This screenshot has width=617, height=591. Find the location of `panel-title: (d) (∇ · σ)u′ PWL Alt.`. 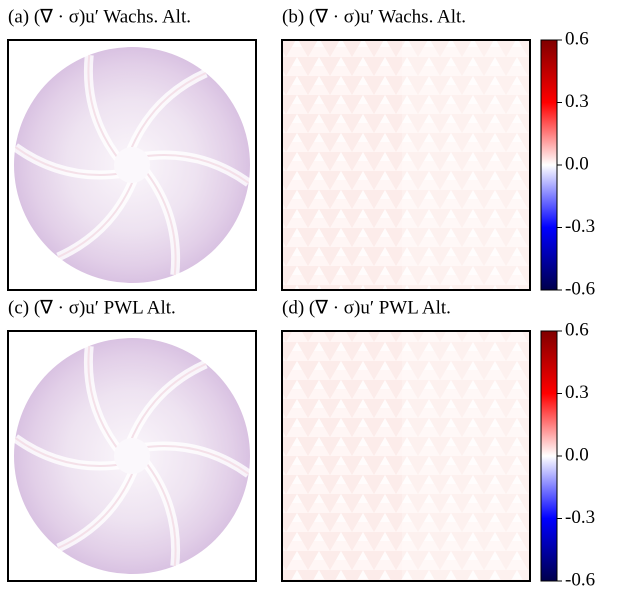

panel-title: (d) (∇ · σ)u′ PWL Alt. is located at coordinates (366, 307).